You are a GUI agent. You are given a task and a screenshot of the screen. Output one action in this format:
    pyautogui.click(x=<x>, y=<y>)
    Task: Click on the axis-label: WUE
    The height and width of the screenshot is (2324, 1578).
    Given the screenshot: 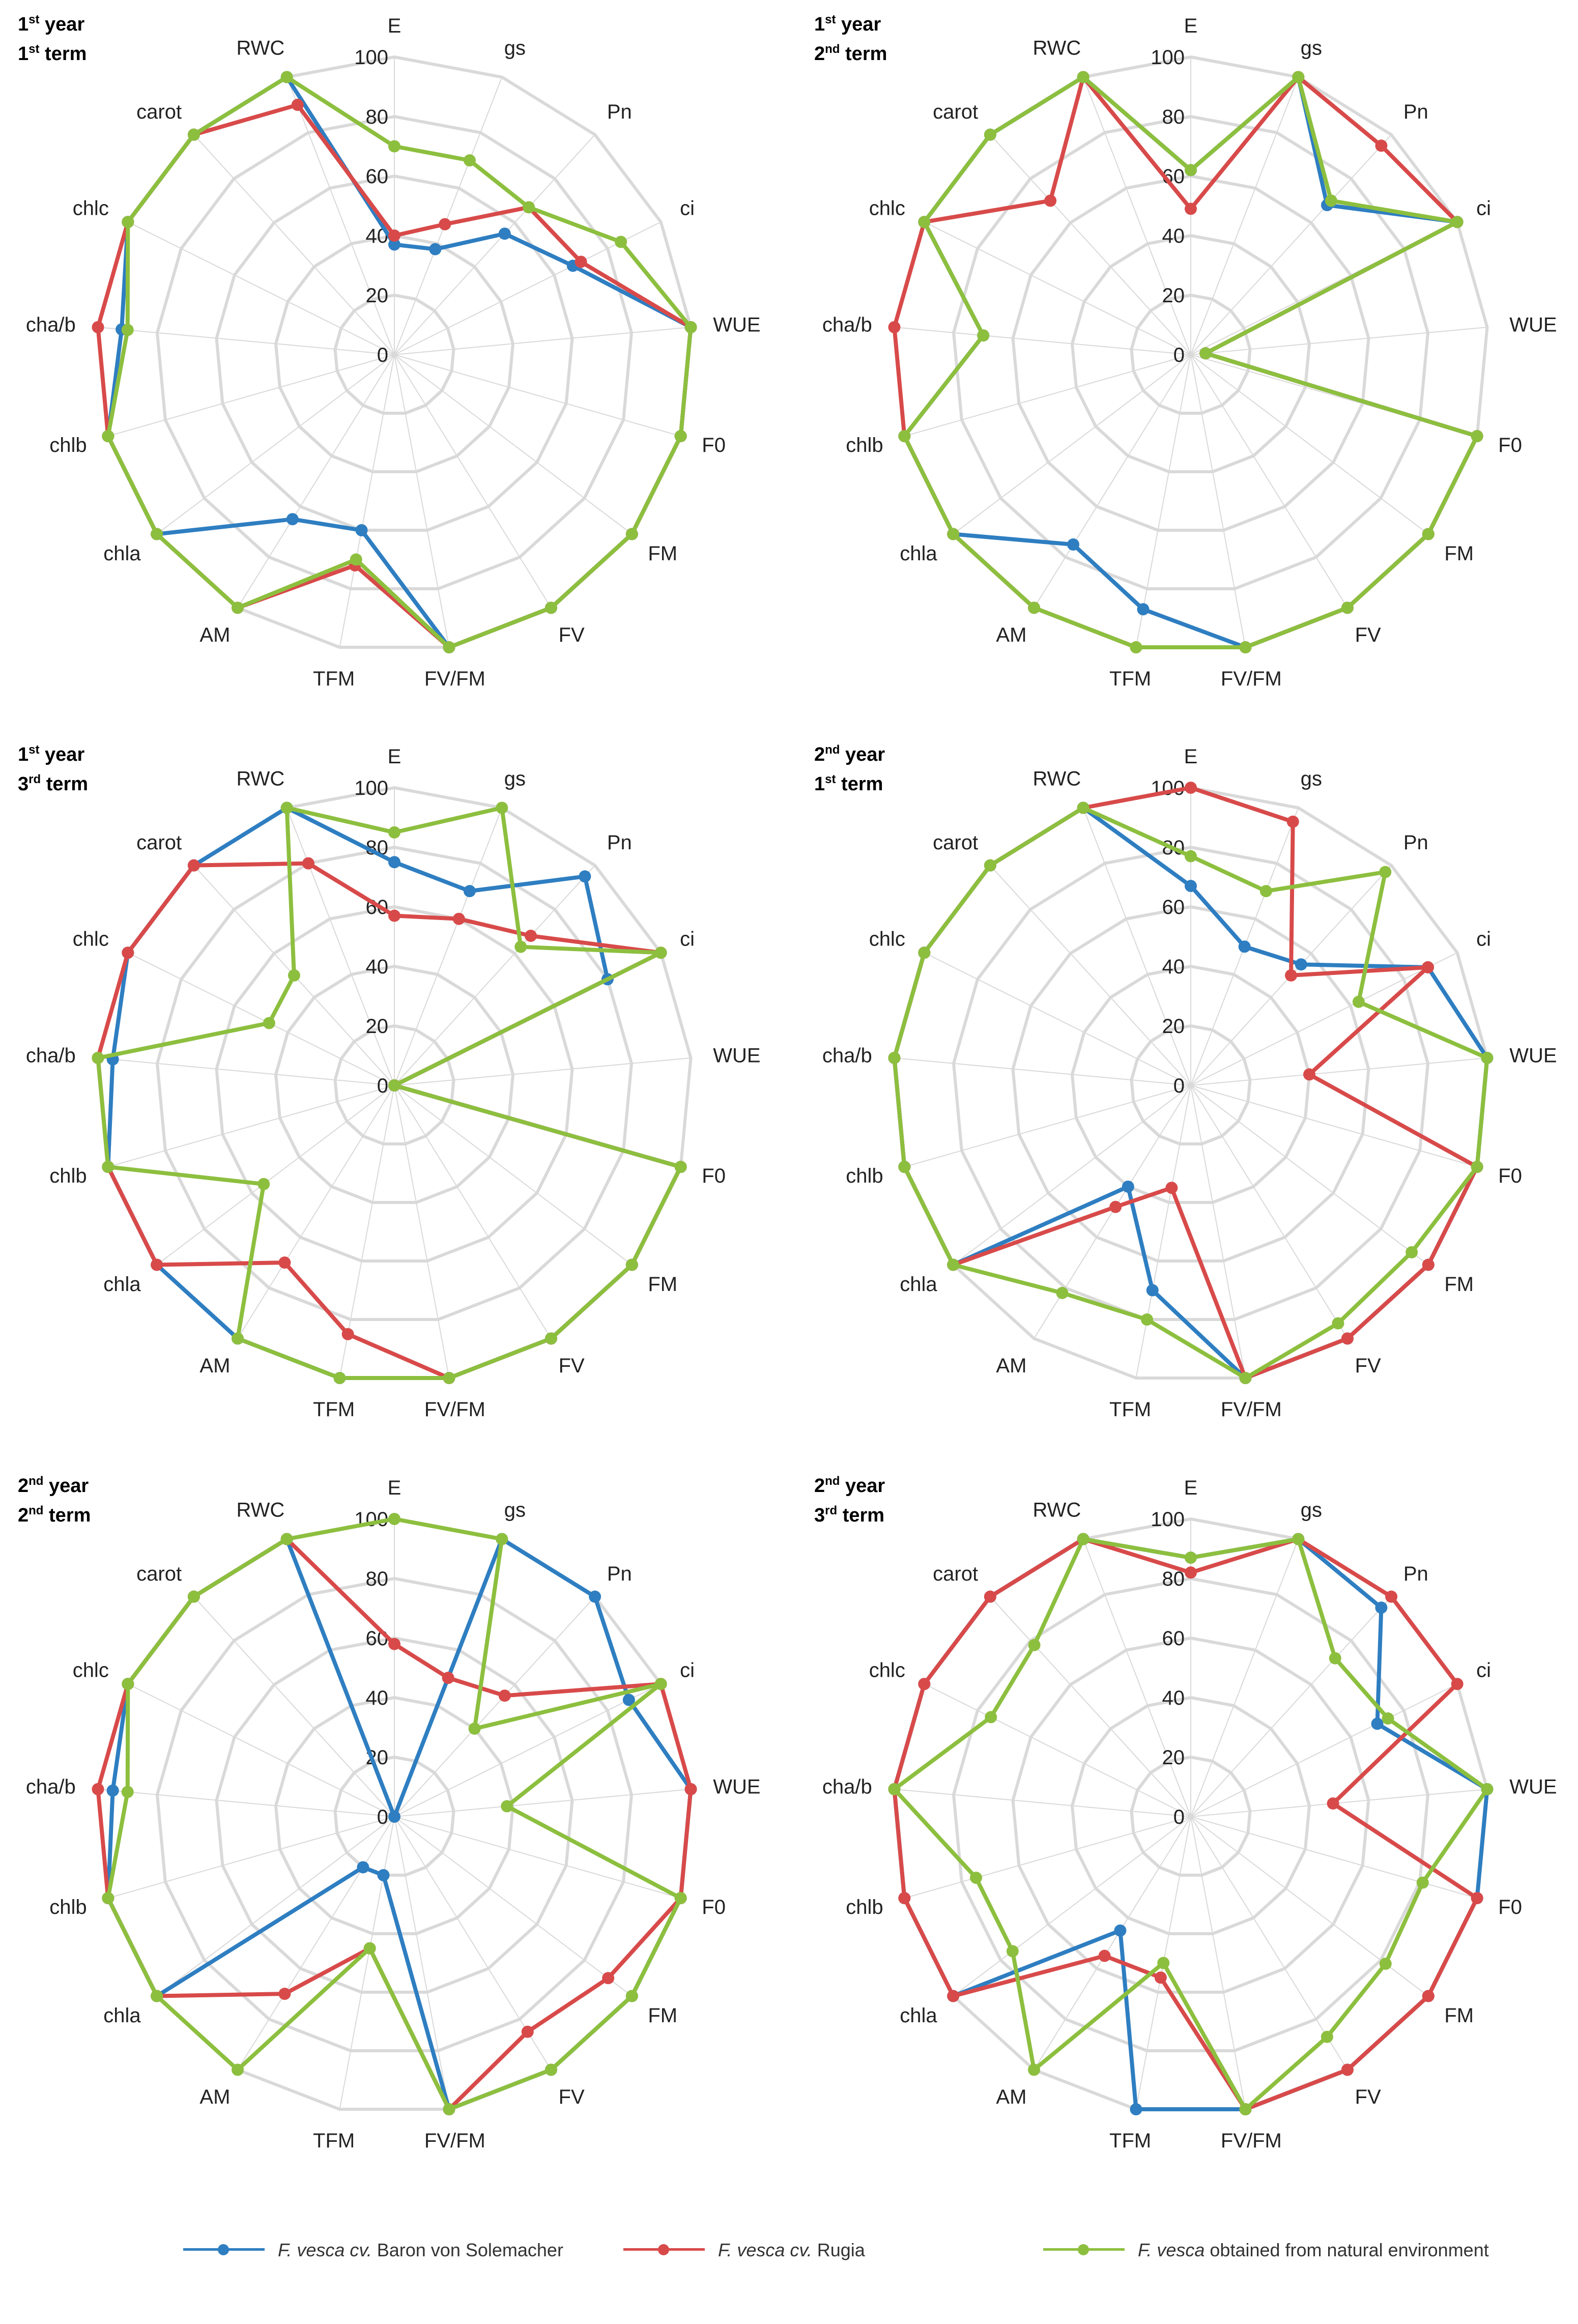 What is the action you would take?
    pyautogui.click(x=736, y=1786)
    